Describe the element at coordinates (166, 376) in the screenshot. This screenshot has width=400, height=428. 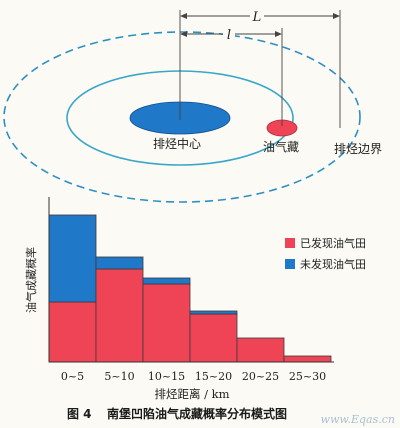
I see `x-tick-label-2: 10~15` at that location.